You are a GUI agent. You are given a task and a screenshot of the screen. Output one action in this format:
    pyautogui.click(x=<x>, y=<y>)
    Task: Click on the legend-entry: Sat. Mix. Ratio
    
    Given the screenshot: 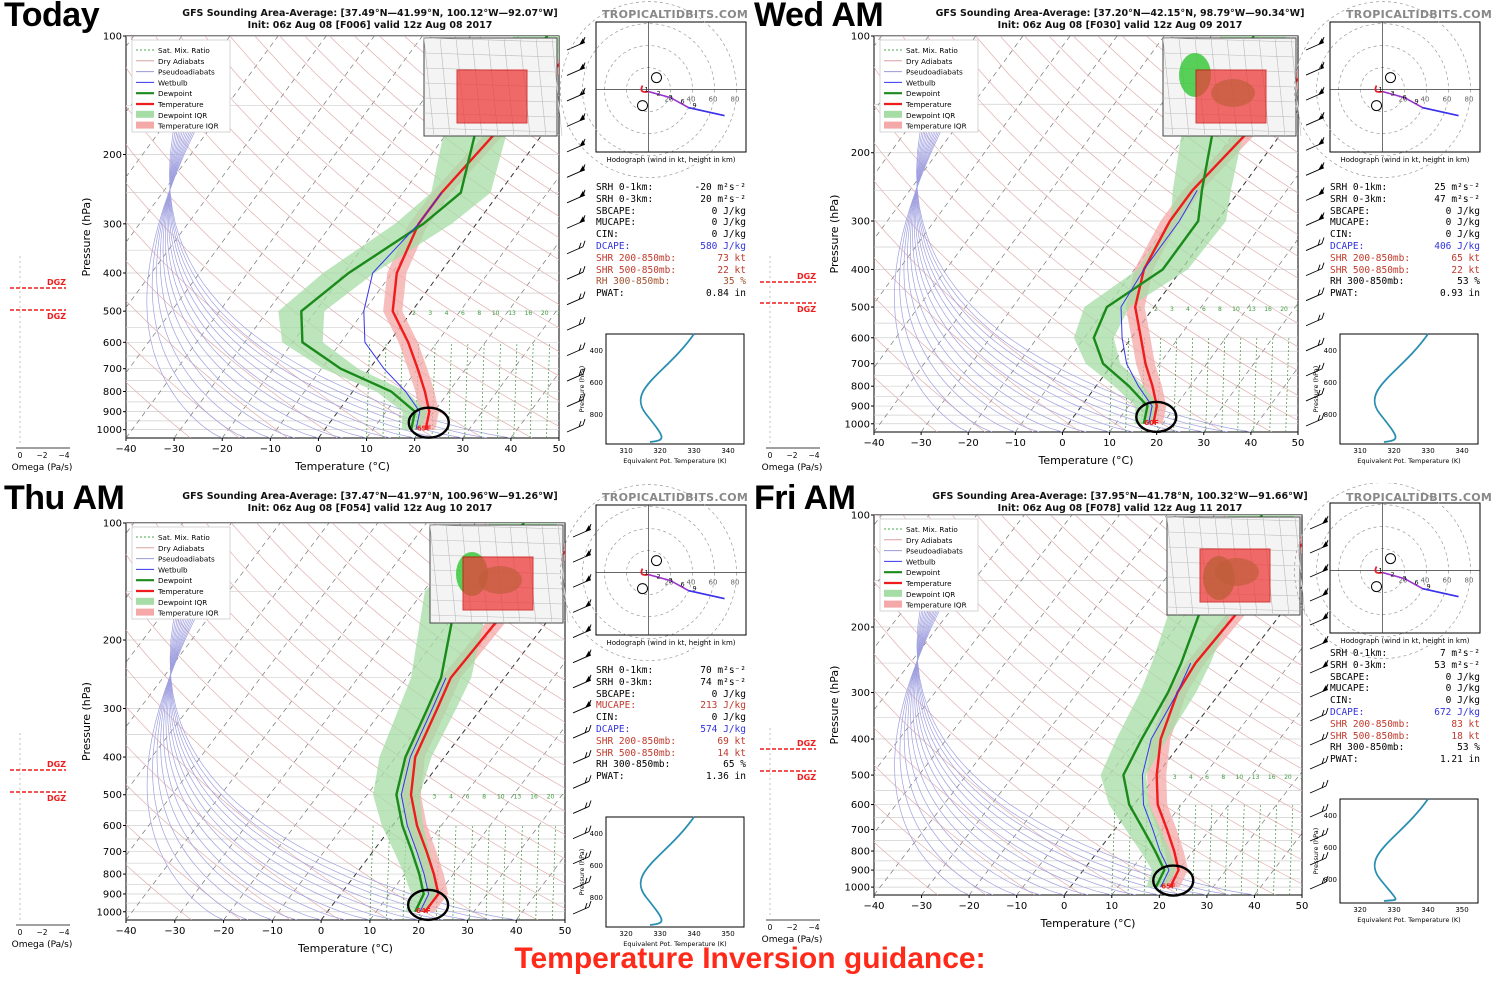 What is the action you would take?
    pyautogui.click(x=932, y=529)
    